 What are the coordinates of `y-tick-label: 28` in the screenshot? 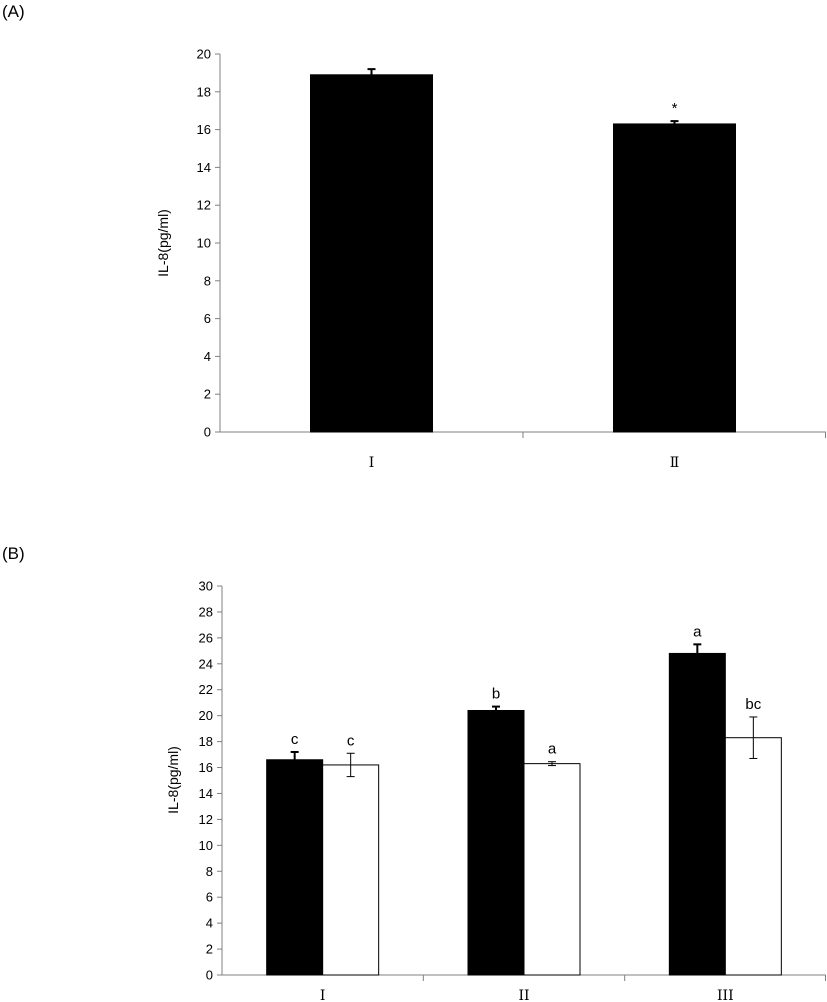 It's located at (206, 611).